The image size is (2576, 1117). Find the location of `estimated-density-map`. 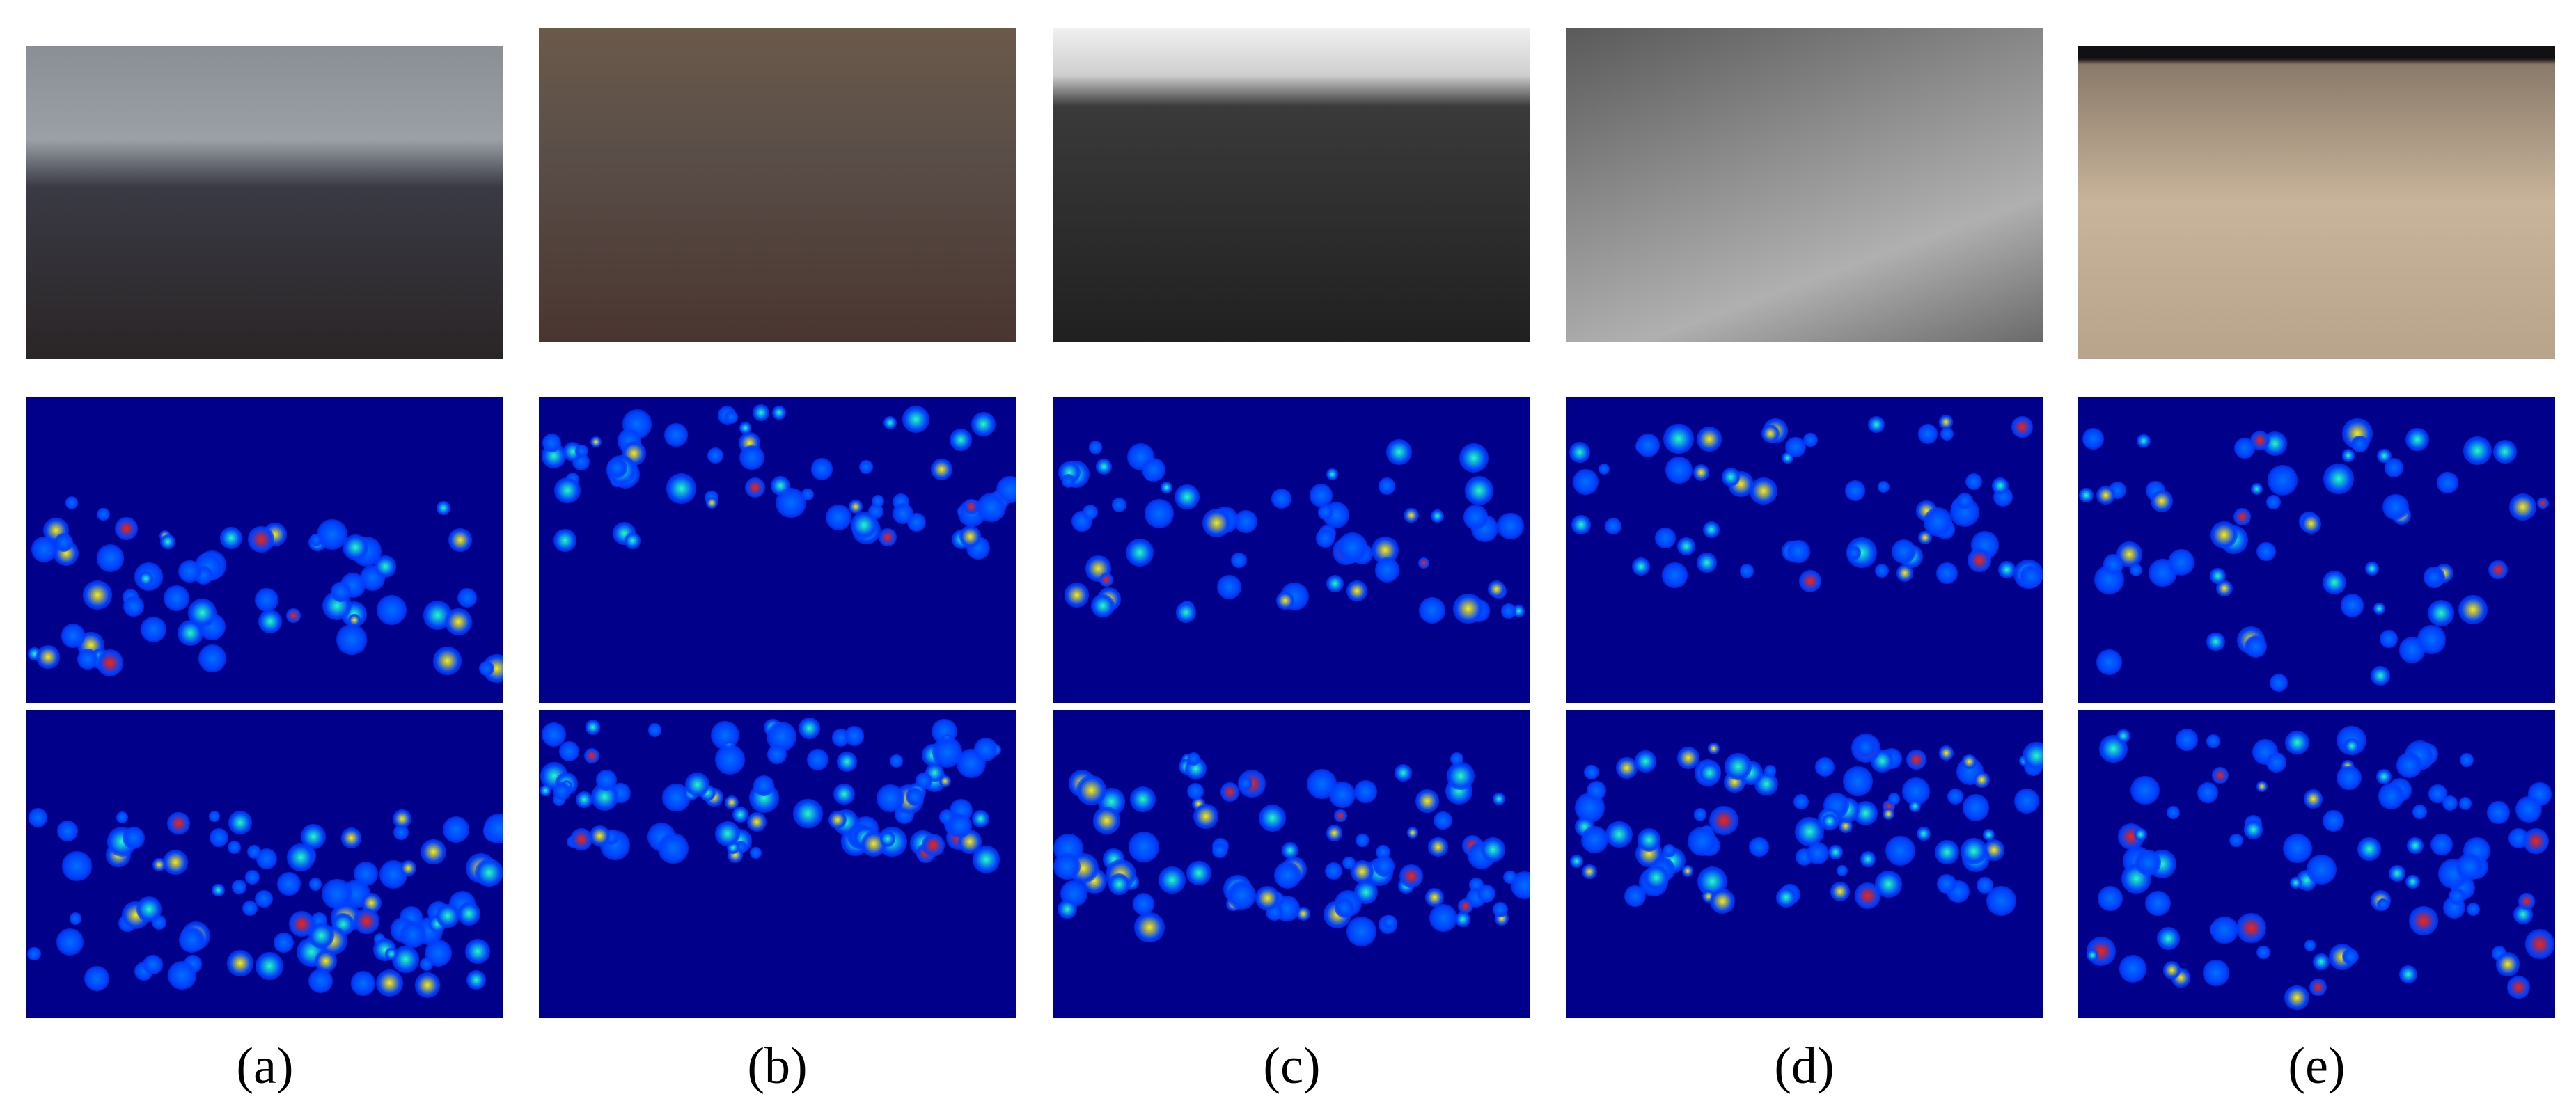

estimated-density-map is located at coordinates (2316, 864).